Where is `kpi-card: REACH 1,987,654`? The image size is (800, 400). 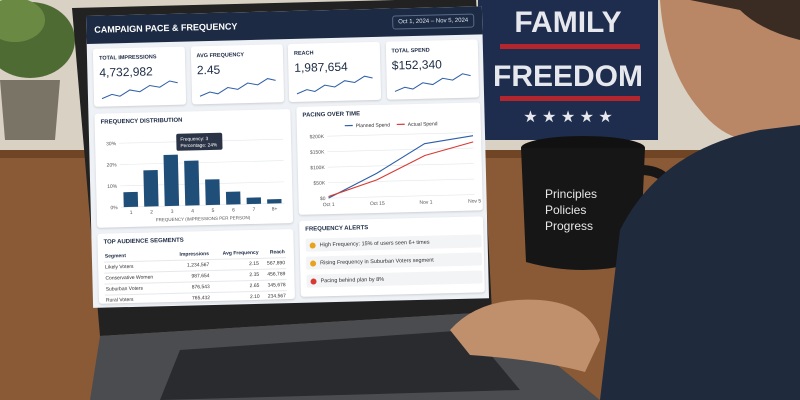
kpi-card: REACH 1,987,654 is located at coordinates (334, 72).